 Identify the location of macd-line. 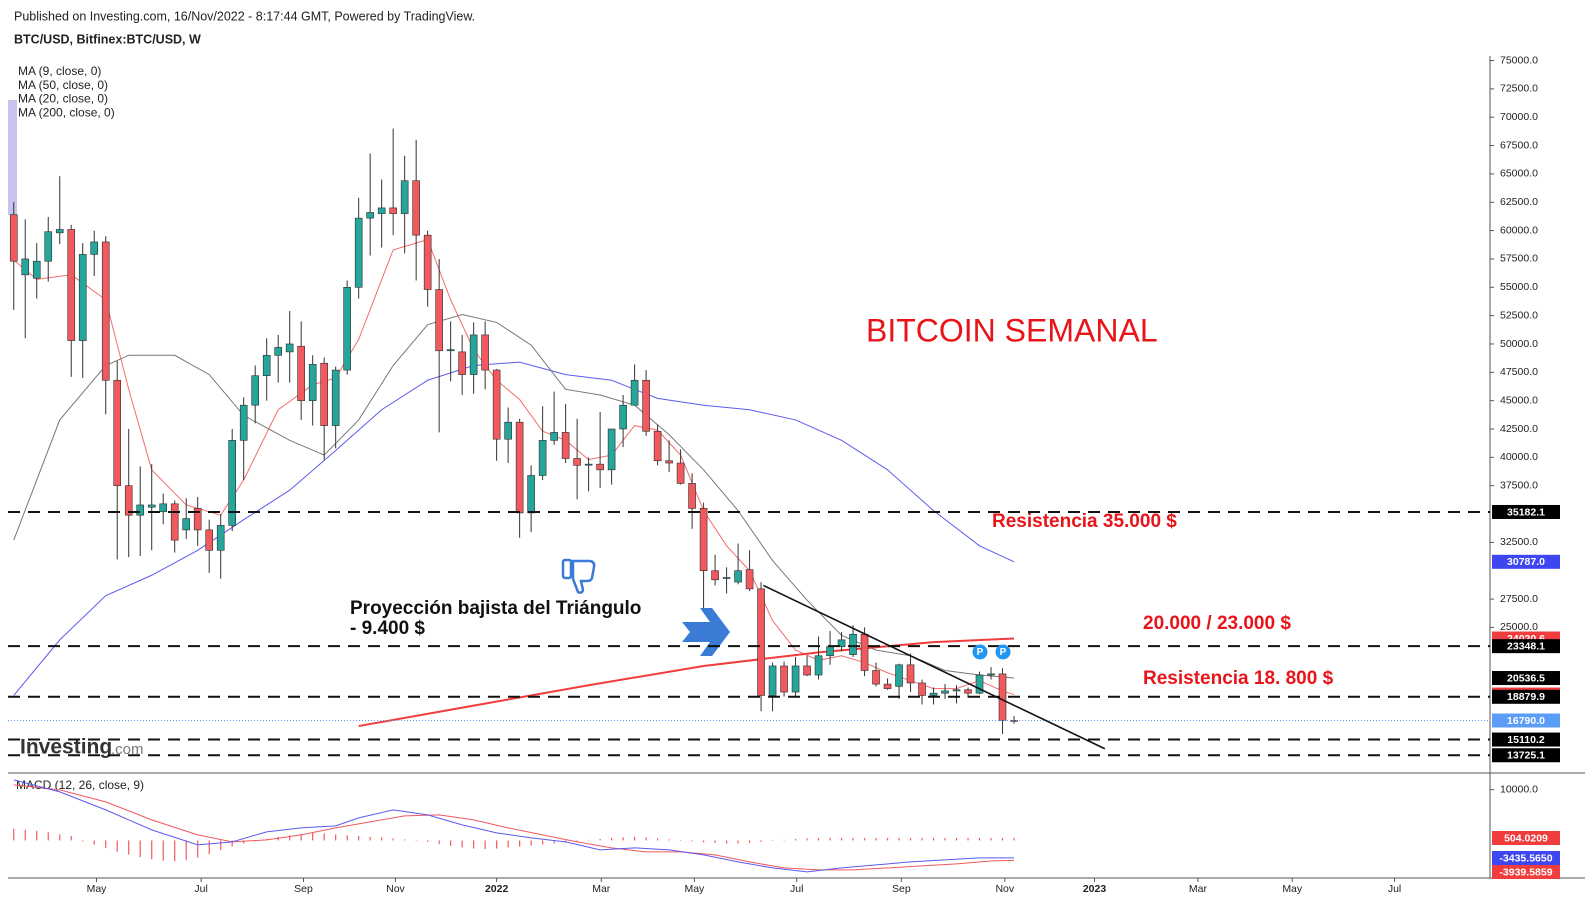
(514, 826).